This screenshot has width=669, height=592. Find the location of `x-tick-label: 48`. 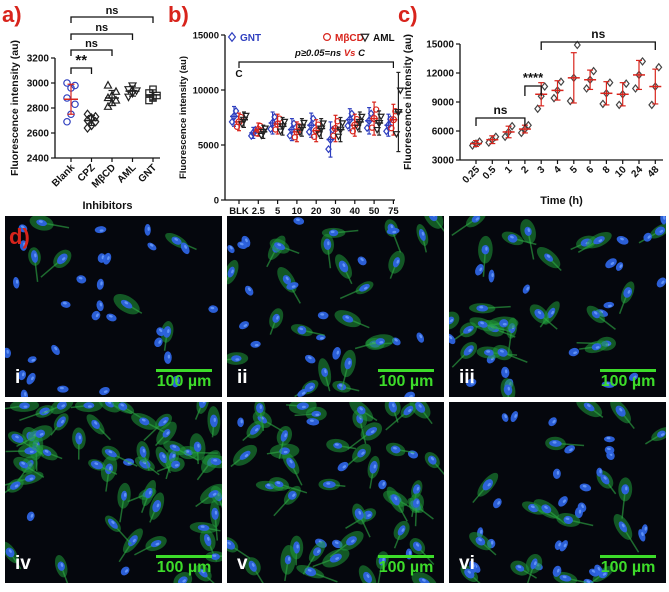

x-tick-label: 48 is located at coordinates (654, 172).